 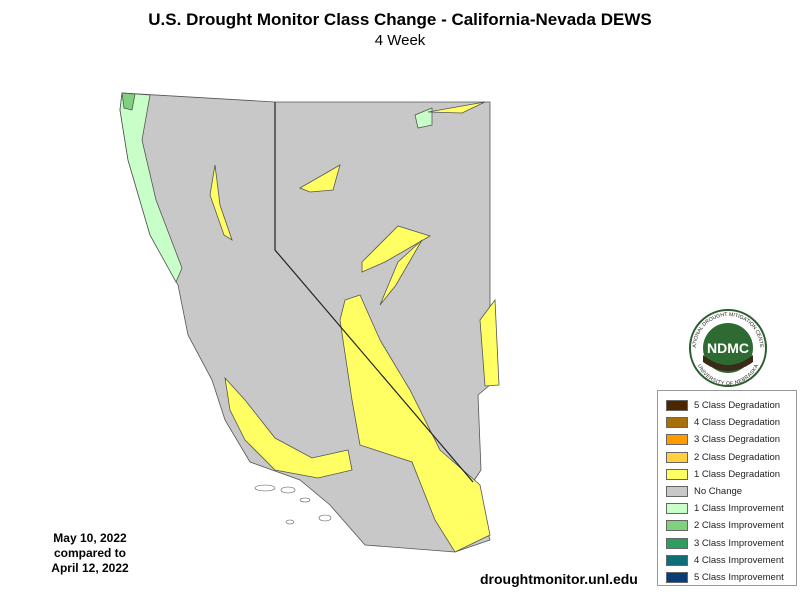 I want to click on islands, so click(x=293, y=504).